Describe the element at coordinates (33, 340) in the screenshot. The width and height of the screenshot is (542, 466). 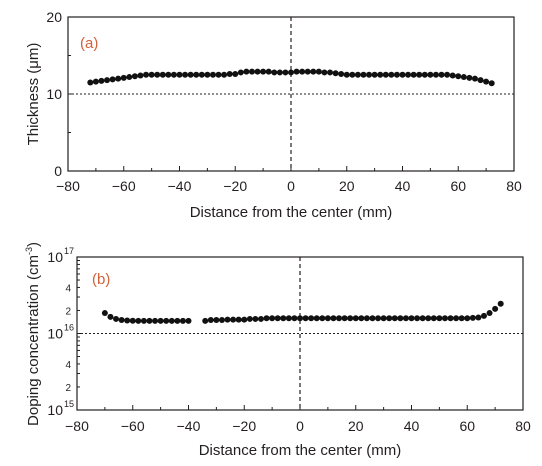
I see `y-axis-label-b-main: Doping concentration (cm` at that location.